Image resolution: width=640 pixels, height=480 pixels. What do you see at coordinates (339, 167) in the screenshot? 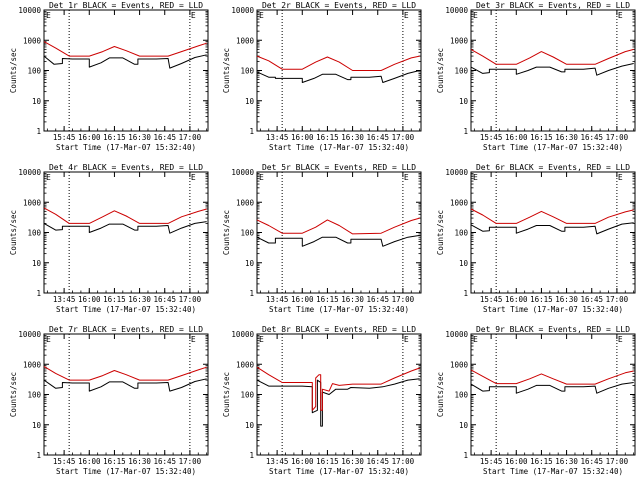
I see `panel-title: Det 5r BLACK = Events, RED = LLD` at bounding box center [339, 167].